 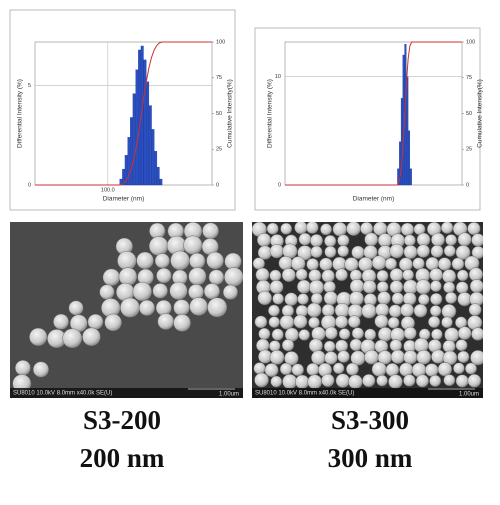 I want to click on y-axis-label: Differential Intensity (%), so click(x=270, y=113).